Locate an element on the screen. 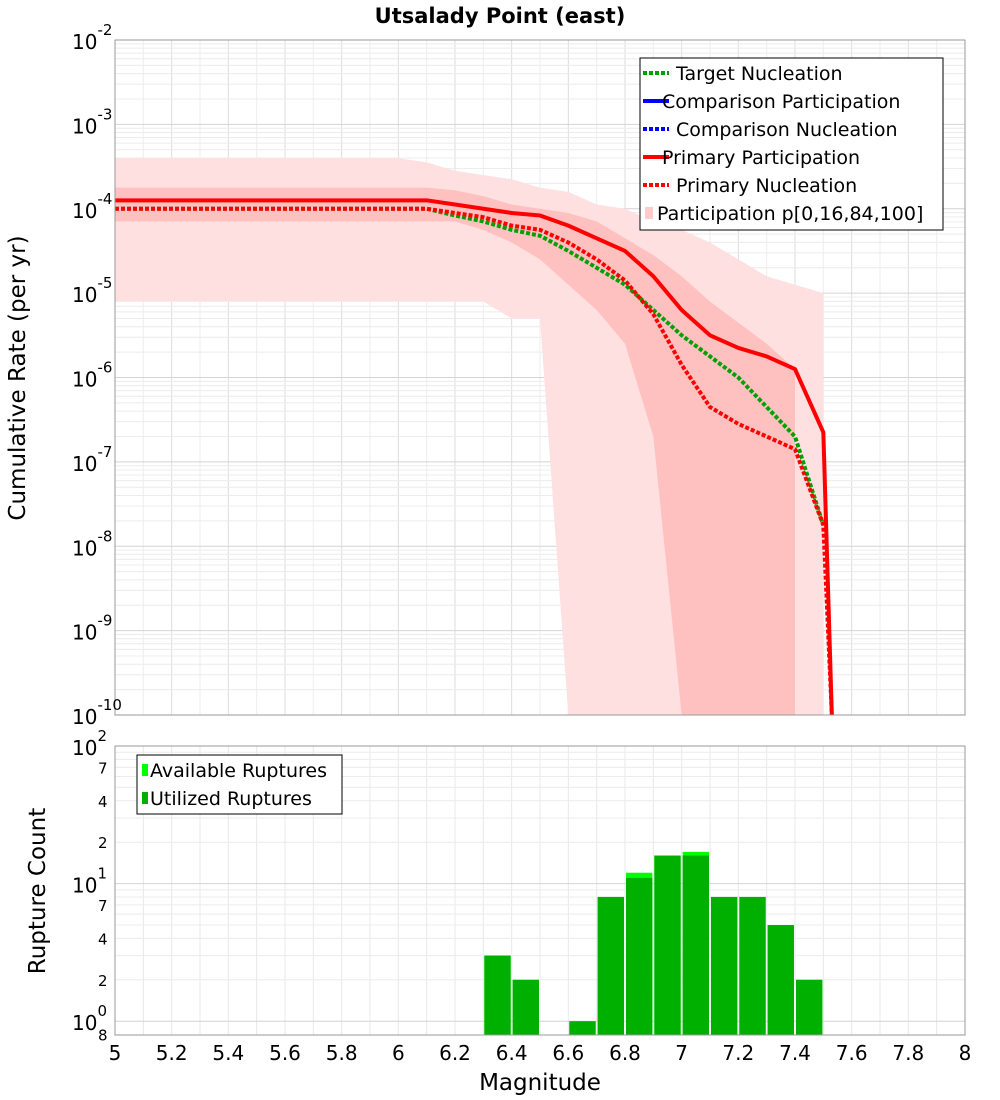 This screenshot has height=1100, width=1000. x-tick-label: 6.2 is located at coordinates (455, 1053).